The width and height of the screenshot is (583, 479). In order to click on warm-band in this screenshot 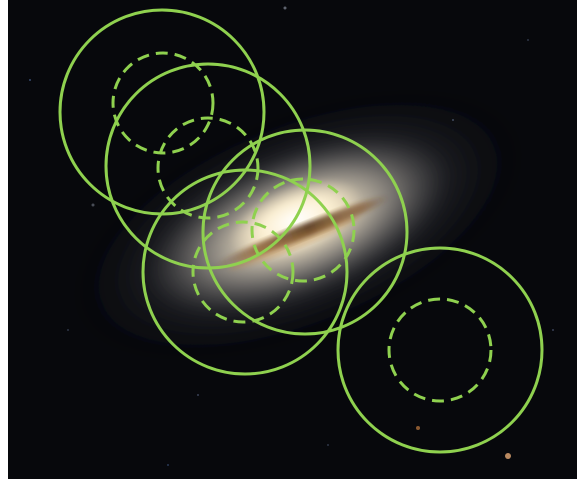, I will do `click(294, 242)`.